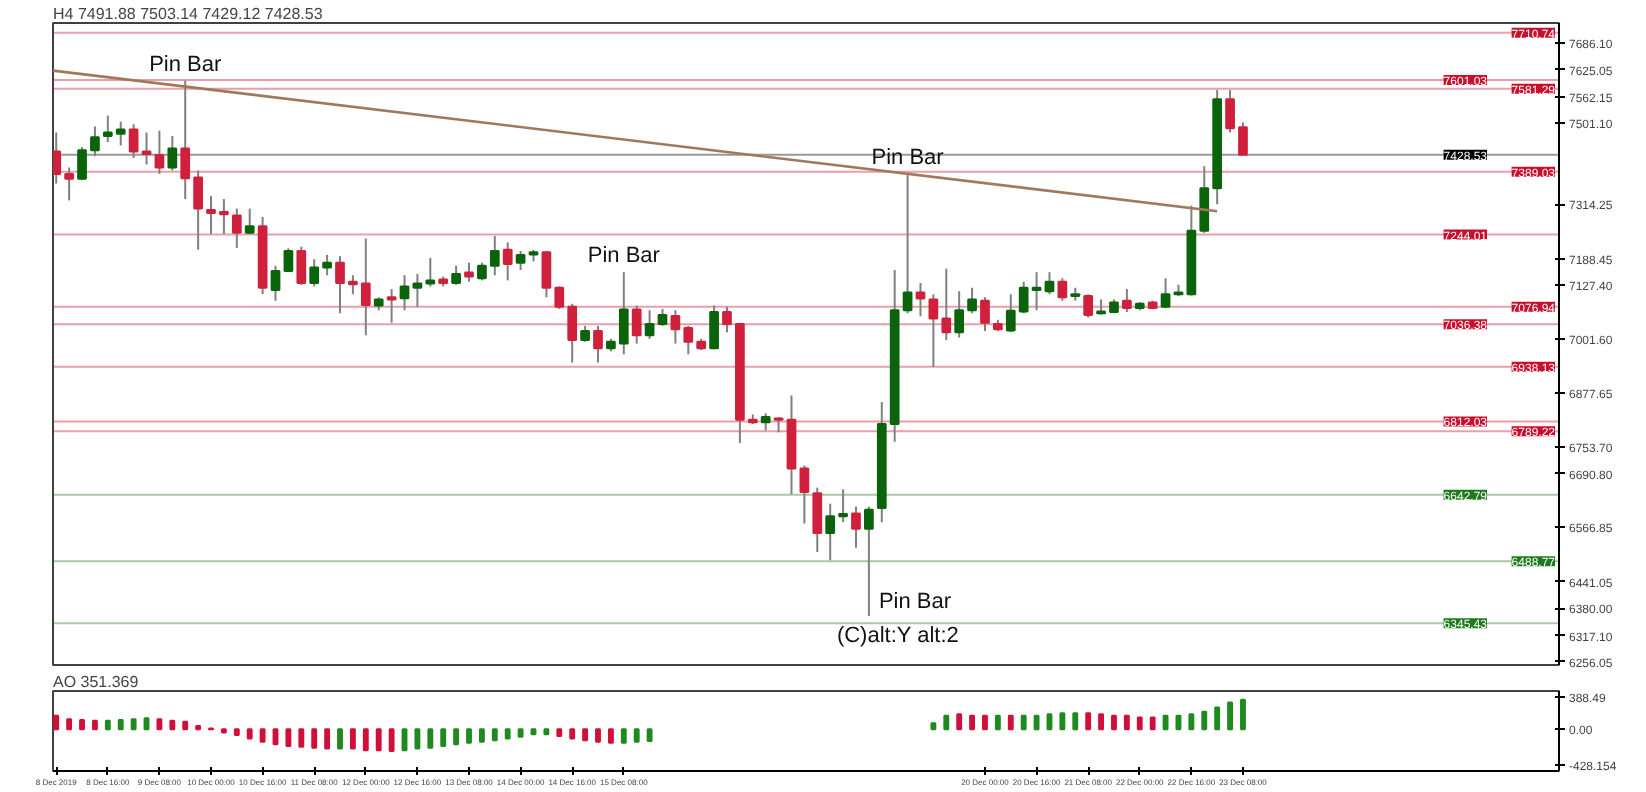 The image size is (1646, 792). What do you see at coordinates (188, 14) in the screenshot?
I see `chart-title: H4 7491.88 7503.14 7429.12 7428.53` at bounding box center [188, 14].